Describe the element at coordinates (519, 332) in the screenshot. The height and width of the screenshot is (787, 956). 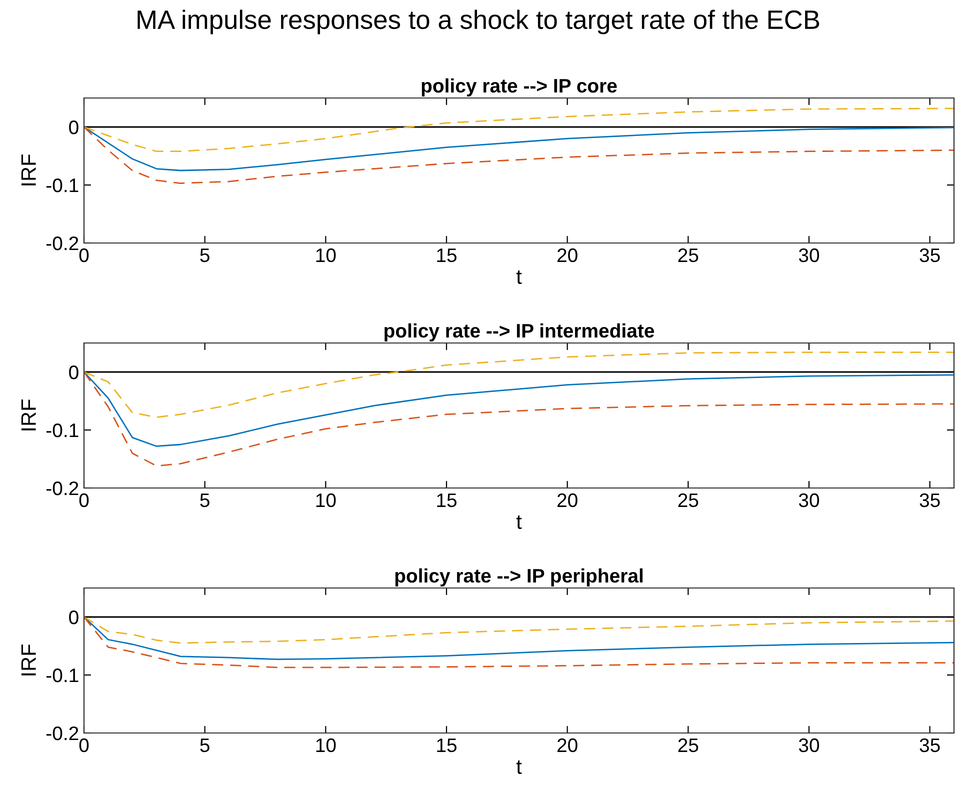
I see `chart-title: policy rate --> IP intermediate` at that location.